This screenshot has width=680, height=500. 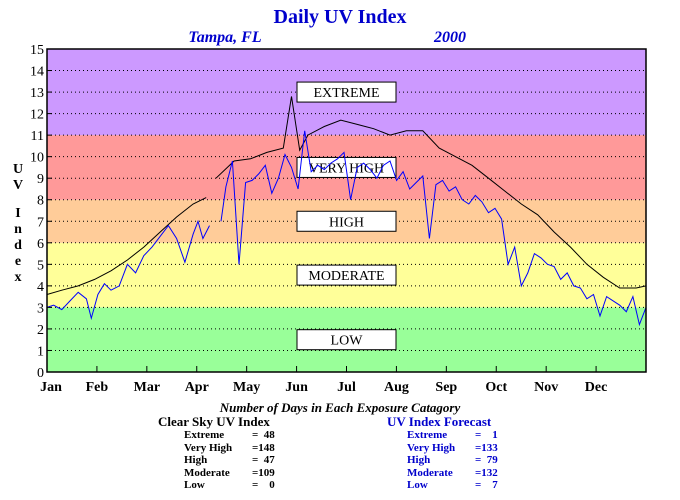 I want to click on y-tick-label: 8, so click(x=40, y=201).